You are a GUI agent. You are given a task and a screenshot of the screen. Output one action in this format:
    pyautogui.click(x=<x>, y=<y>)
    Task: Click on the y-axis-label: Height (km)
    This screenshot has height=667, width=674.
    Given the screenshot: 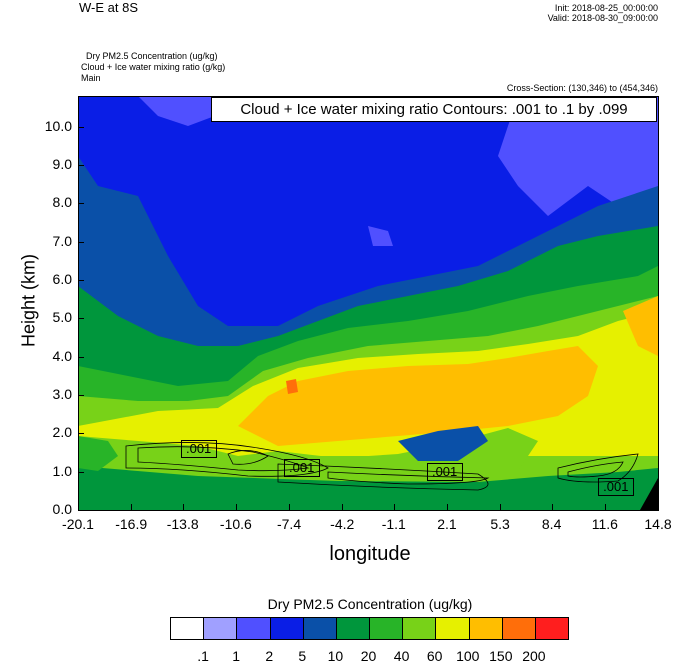 What is the action you would take?
    pyautogui.click(x=28, y=301)
    